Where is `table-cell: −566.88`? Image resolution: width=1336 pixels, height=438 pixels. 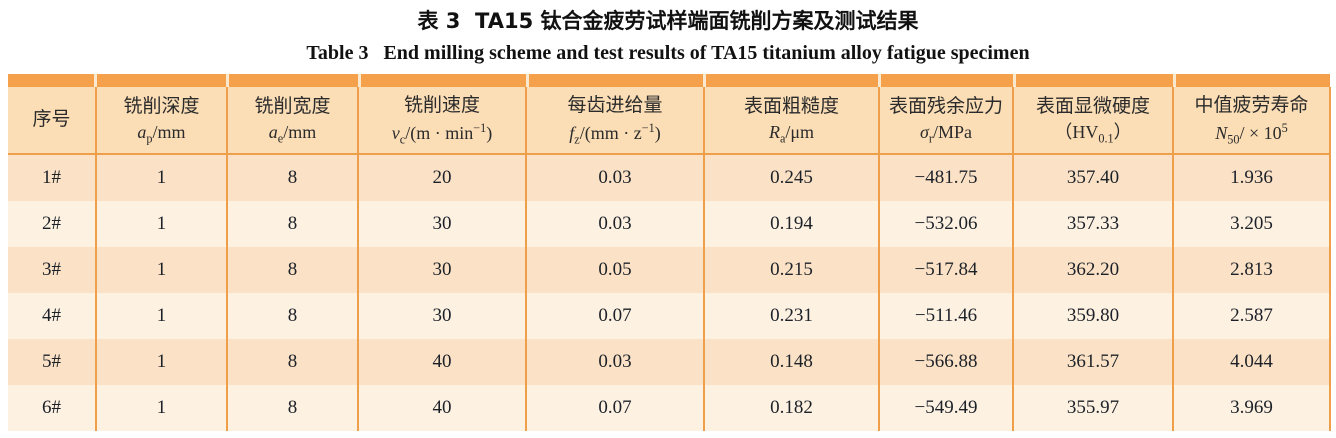 table-cell: −566.88 is located at coordinates (945, 362).